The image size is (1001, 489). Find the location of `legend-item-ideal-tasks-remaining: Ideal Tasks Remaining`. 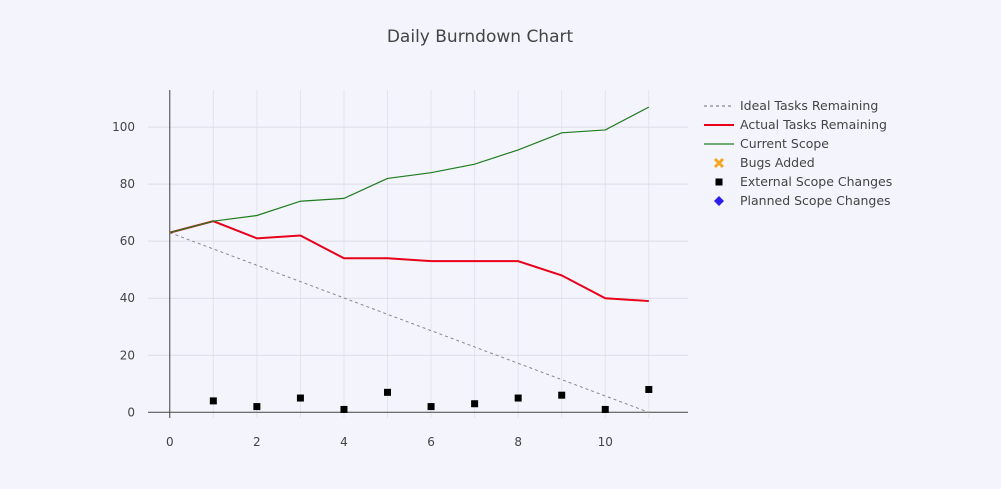

legend-item-ideal-tasks-remaining: Ideal Tasks Remaining is located at coordinates (791, 105).